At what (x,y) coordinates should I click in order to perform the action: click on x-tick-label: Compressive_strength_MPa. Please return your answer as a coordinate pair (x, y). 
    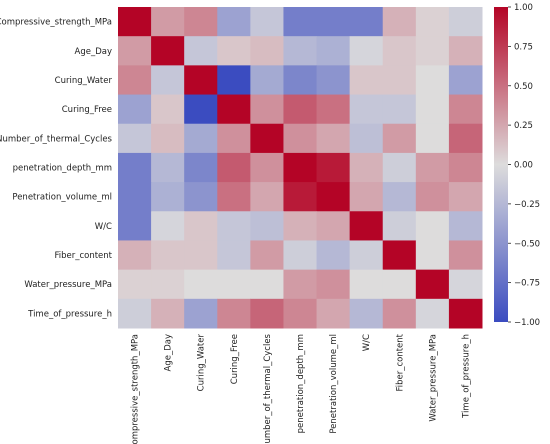
    Looking at the image, I should click on (136, 389).